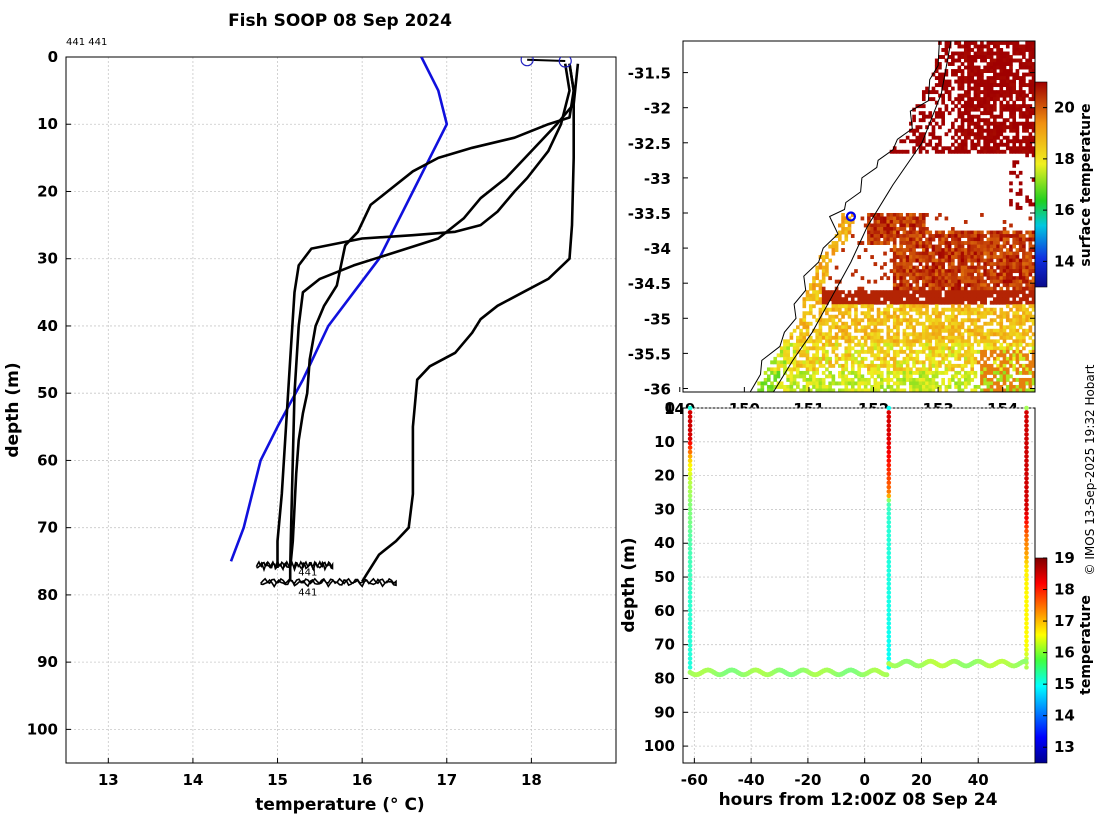  What do you see at coordinates (649, 144) in the screenshot?
I see `map-ytick-label: -32.5` at bounding box center [649, 144].